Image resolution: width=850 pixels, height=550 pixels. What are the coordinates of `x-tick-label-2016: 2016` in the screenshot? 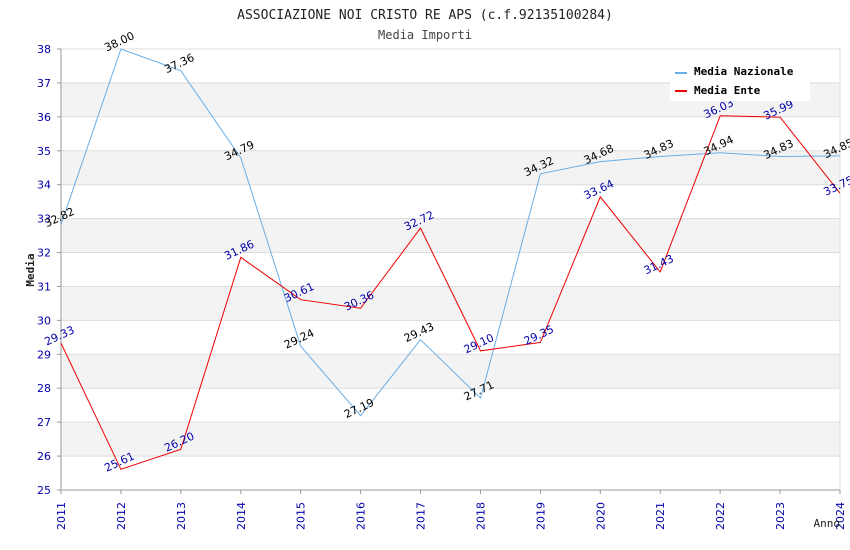 It's located at (361, 516).